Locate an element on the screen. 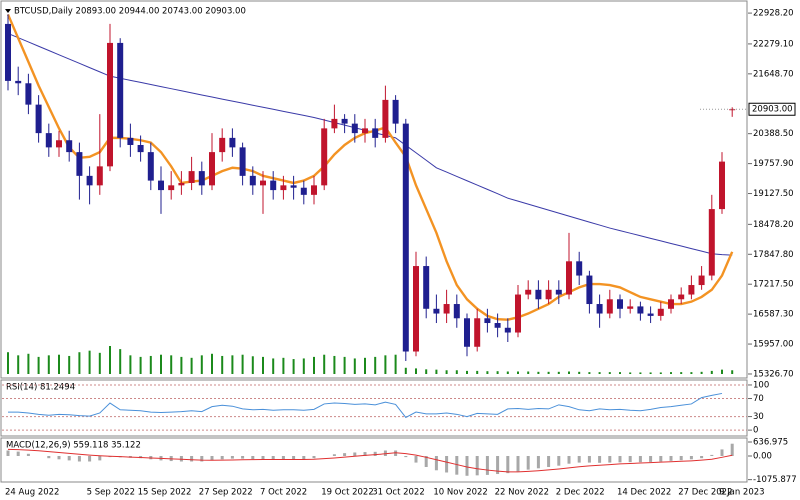 The width and height of the screenshot is (800, 500). y-tick-label: 17847.80 is located at coordinates (773, 255).